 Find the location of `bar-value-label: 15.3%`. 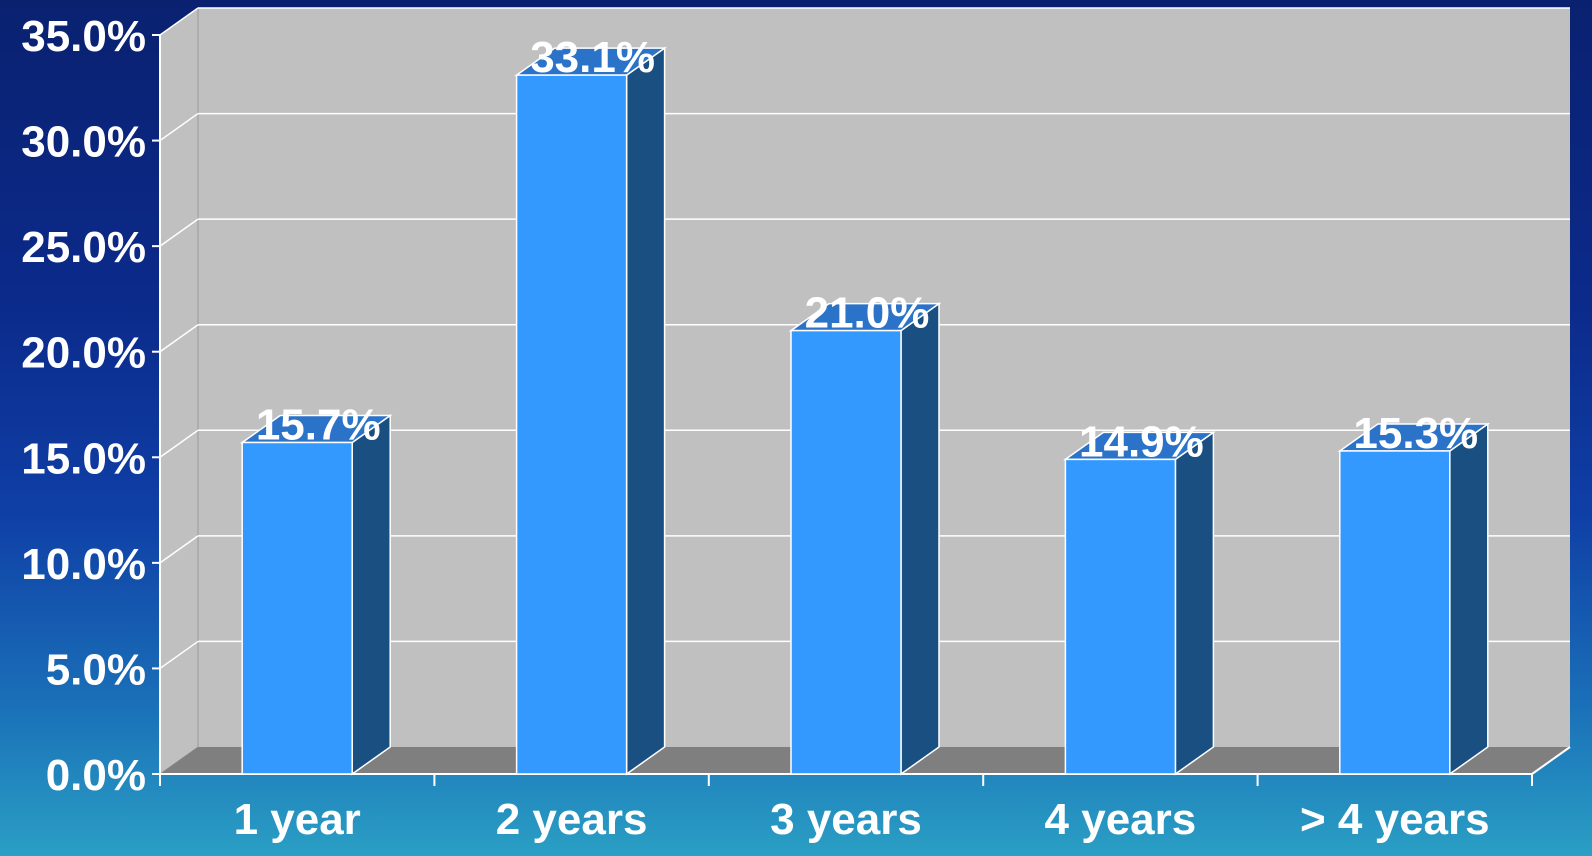

bar-value-label: 15.3% is located at coordinates (1415, 433).